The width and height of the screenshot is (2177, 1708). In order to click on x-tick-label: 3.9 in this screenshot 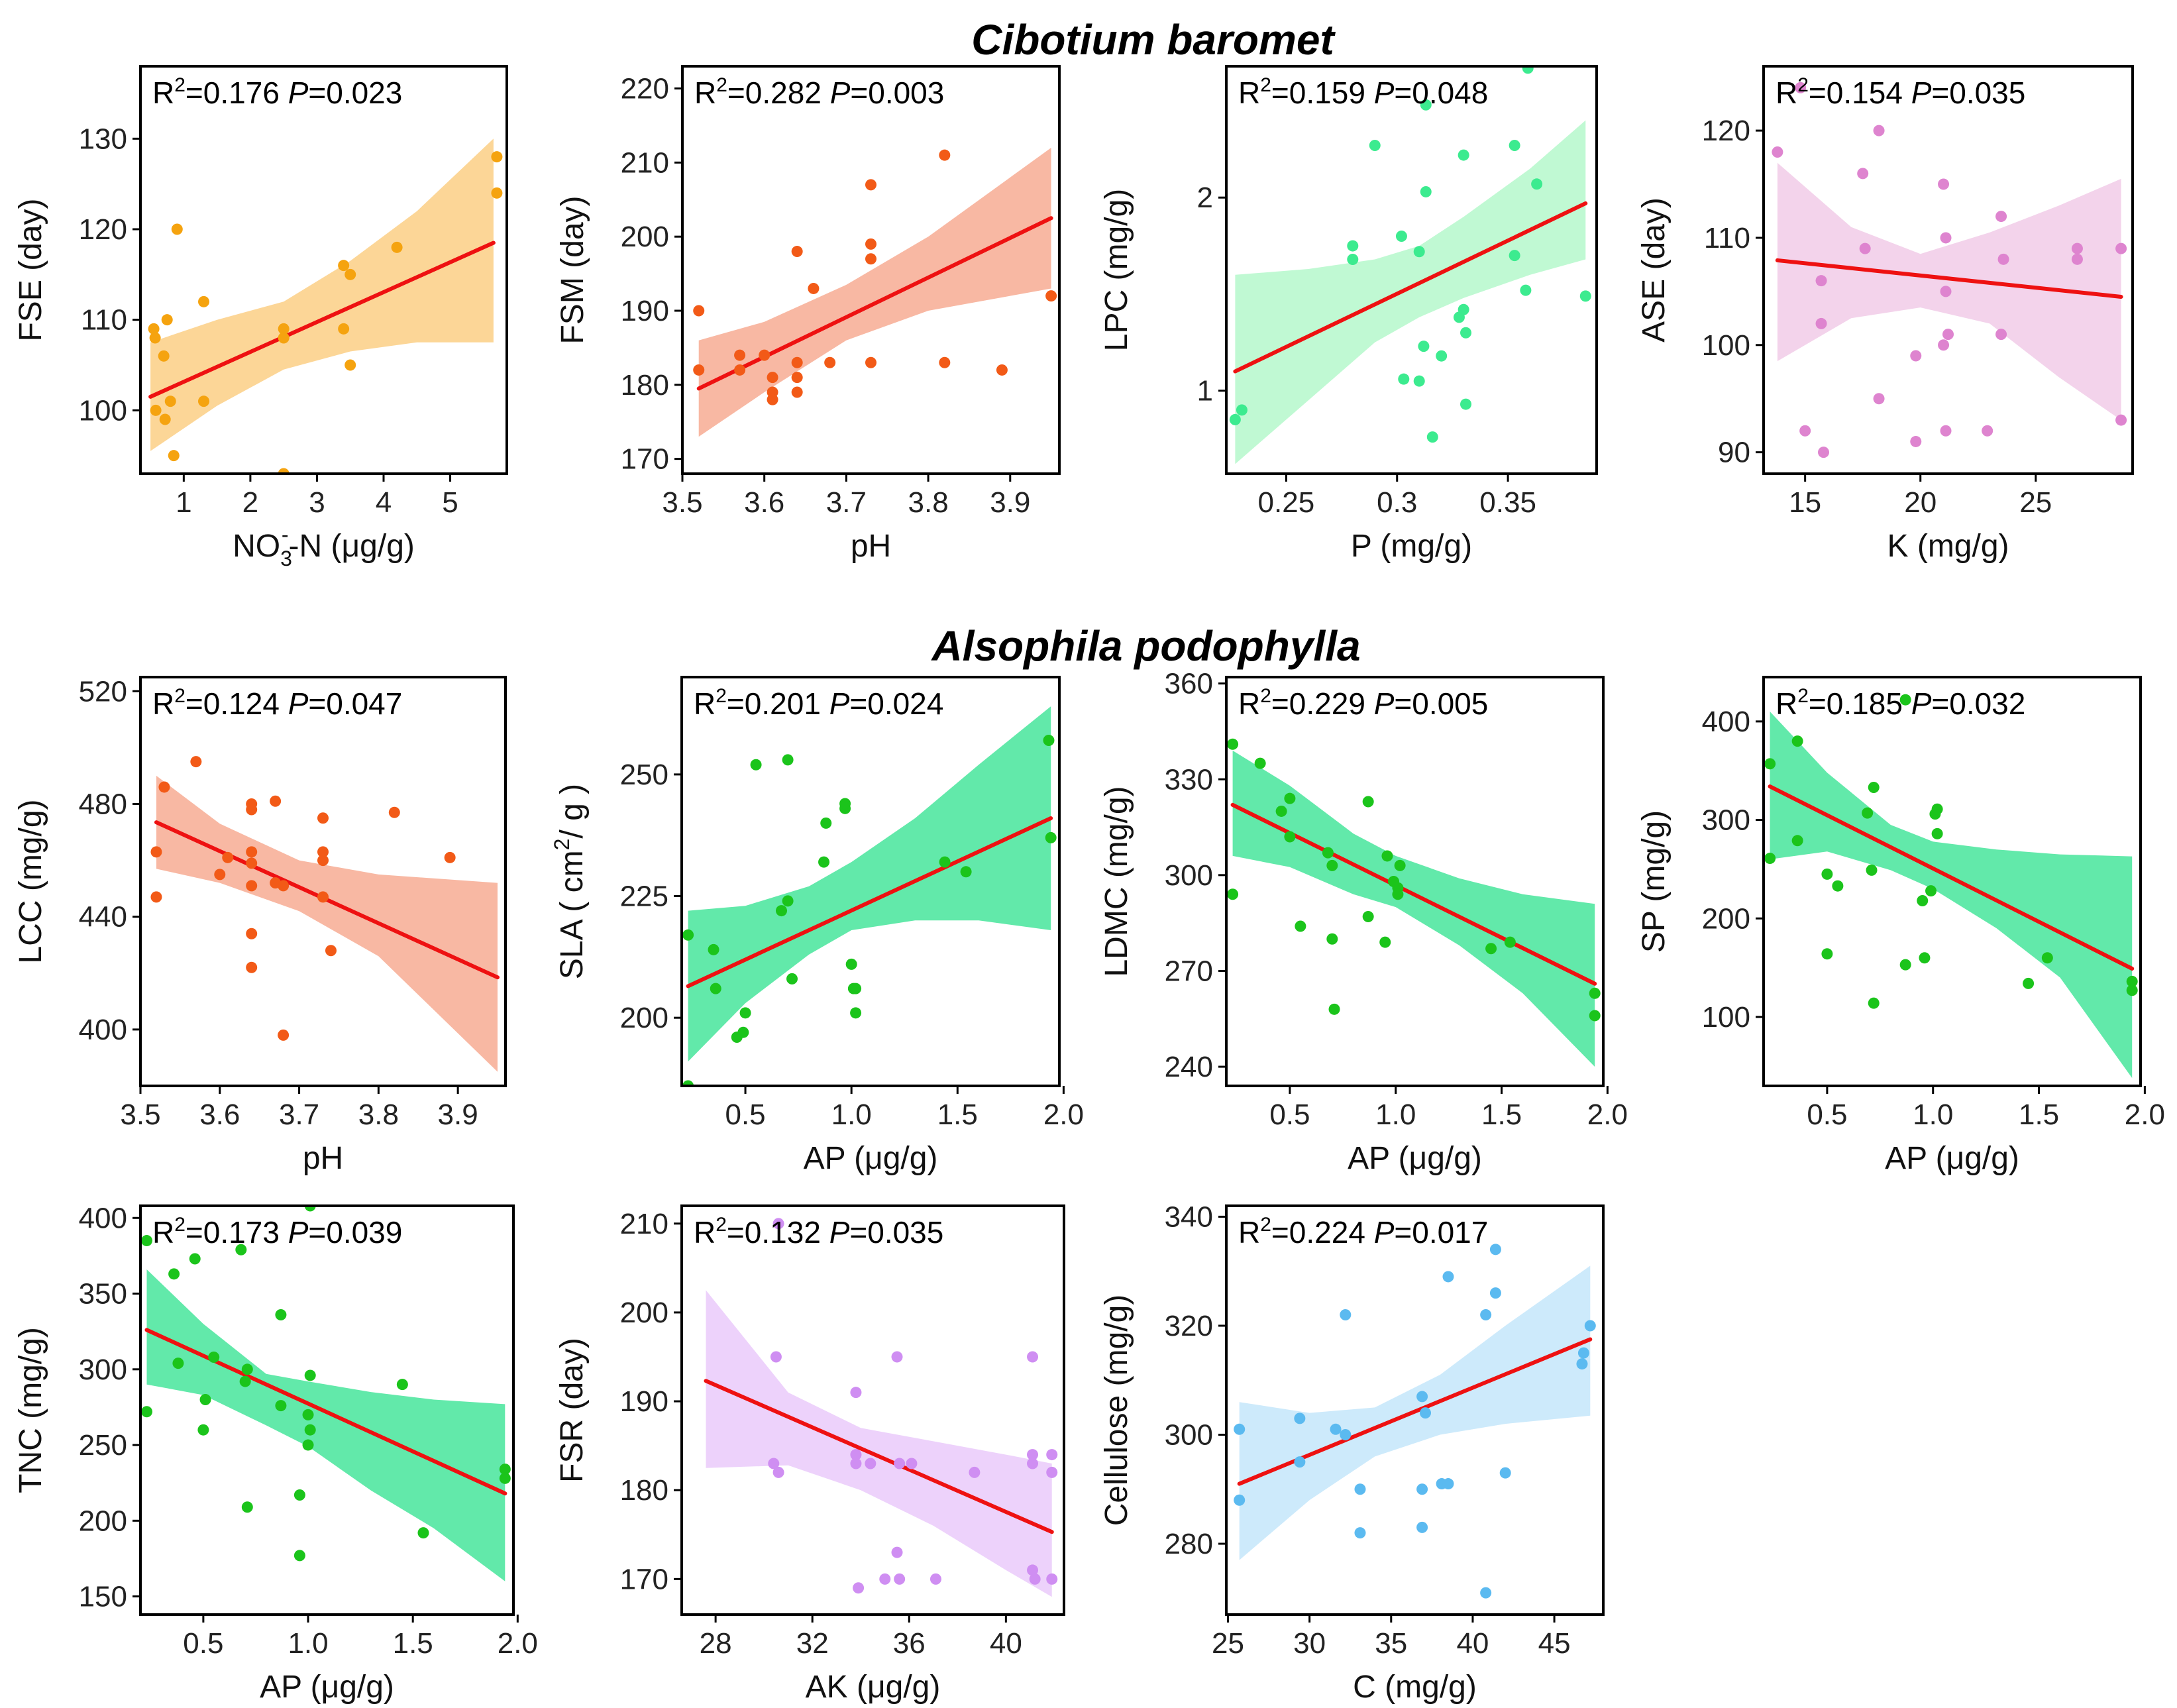, I will do `click(1010, 503)`.